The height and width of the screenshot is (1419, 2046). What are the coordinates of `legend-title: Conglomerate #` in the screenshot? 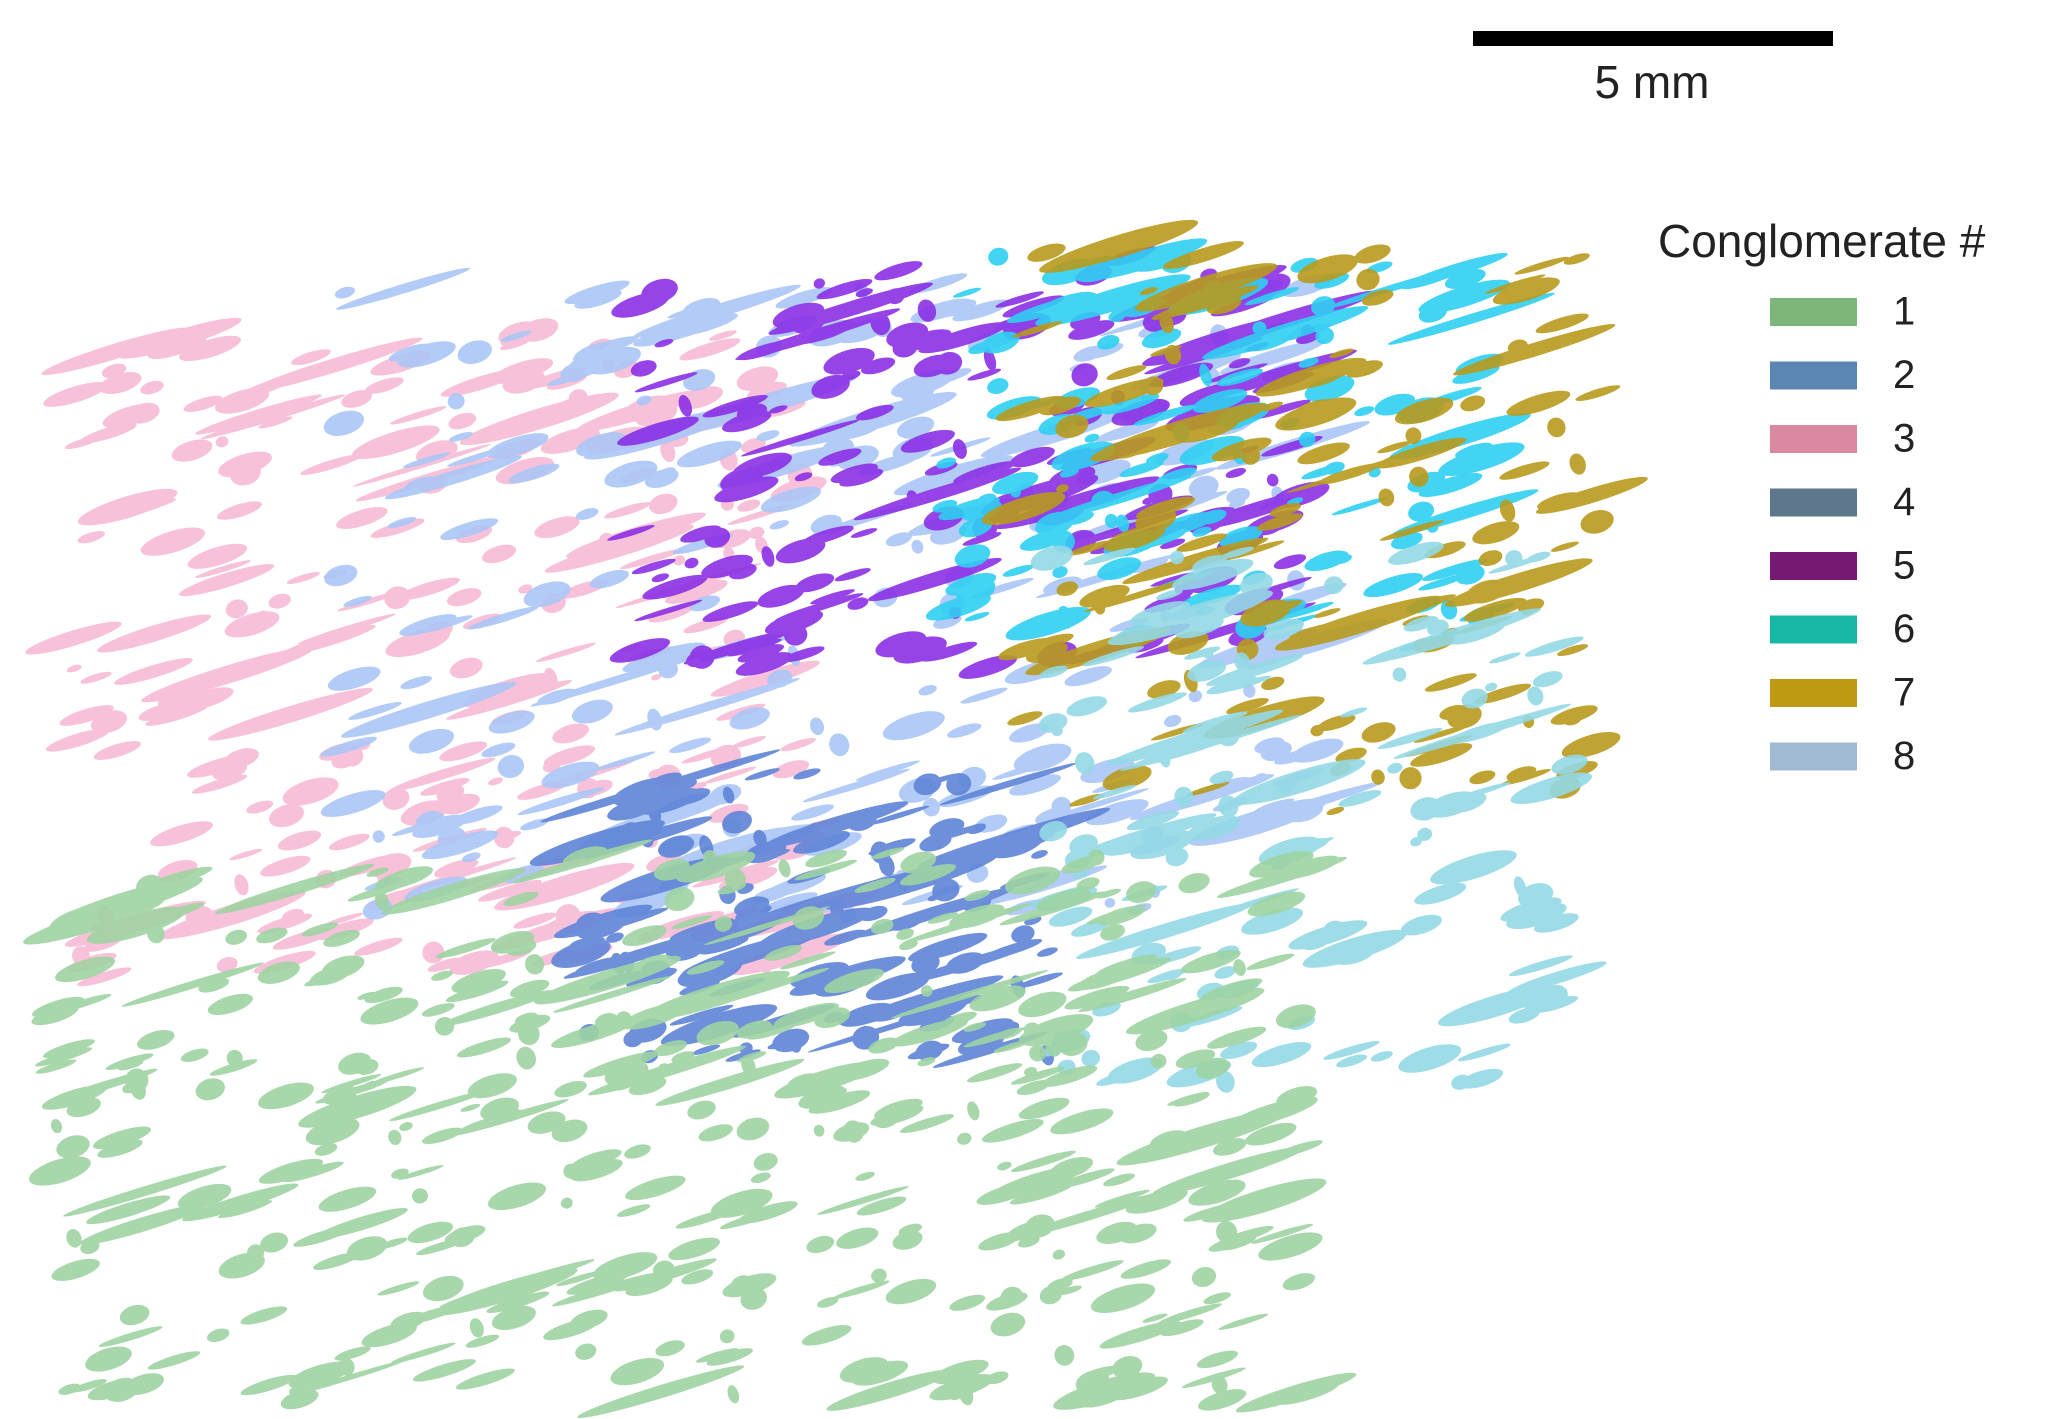 It's located at (1822, 241).